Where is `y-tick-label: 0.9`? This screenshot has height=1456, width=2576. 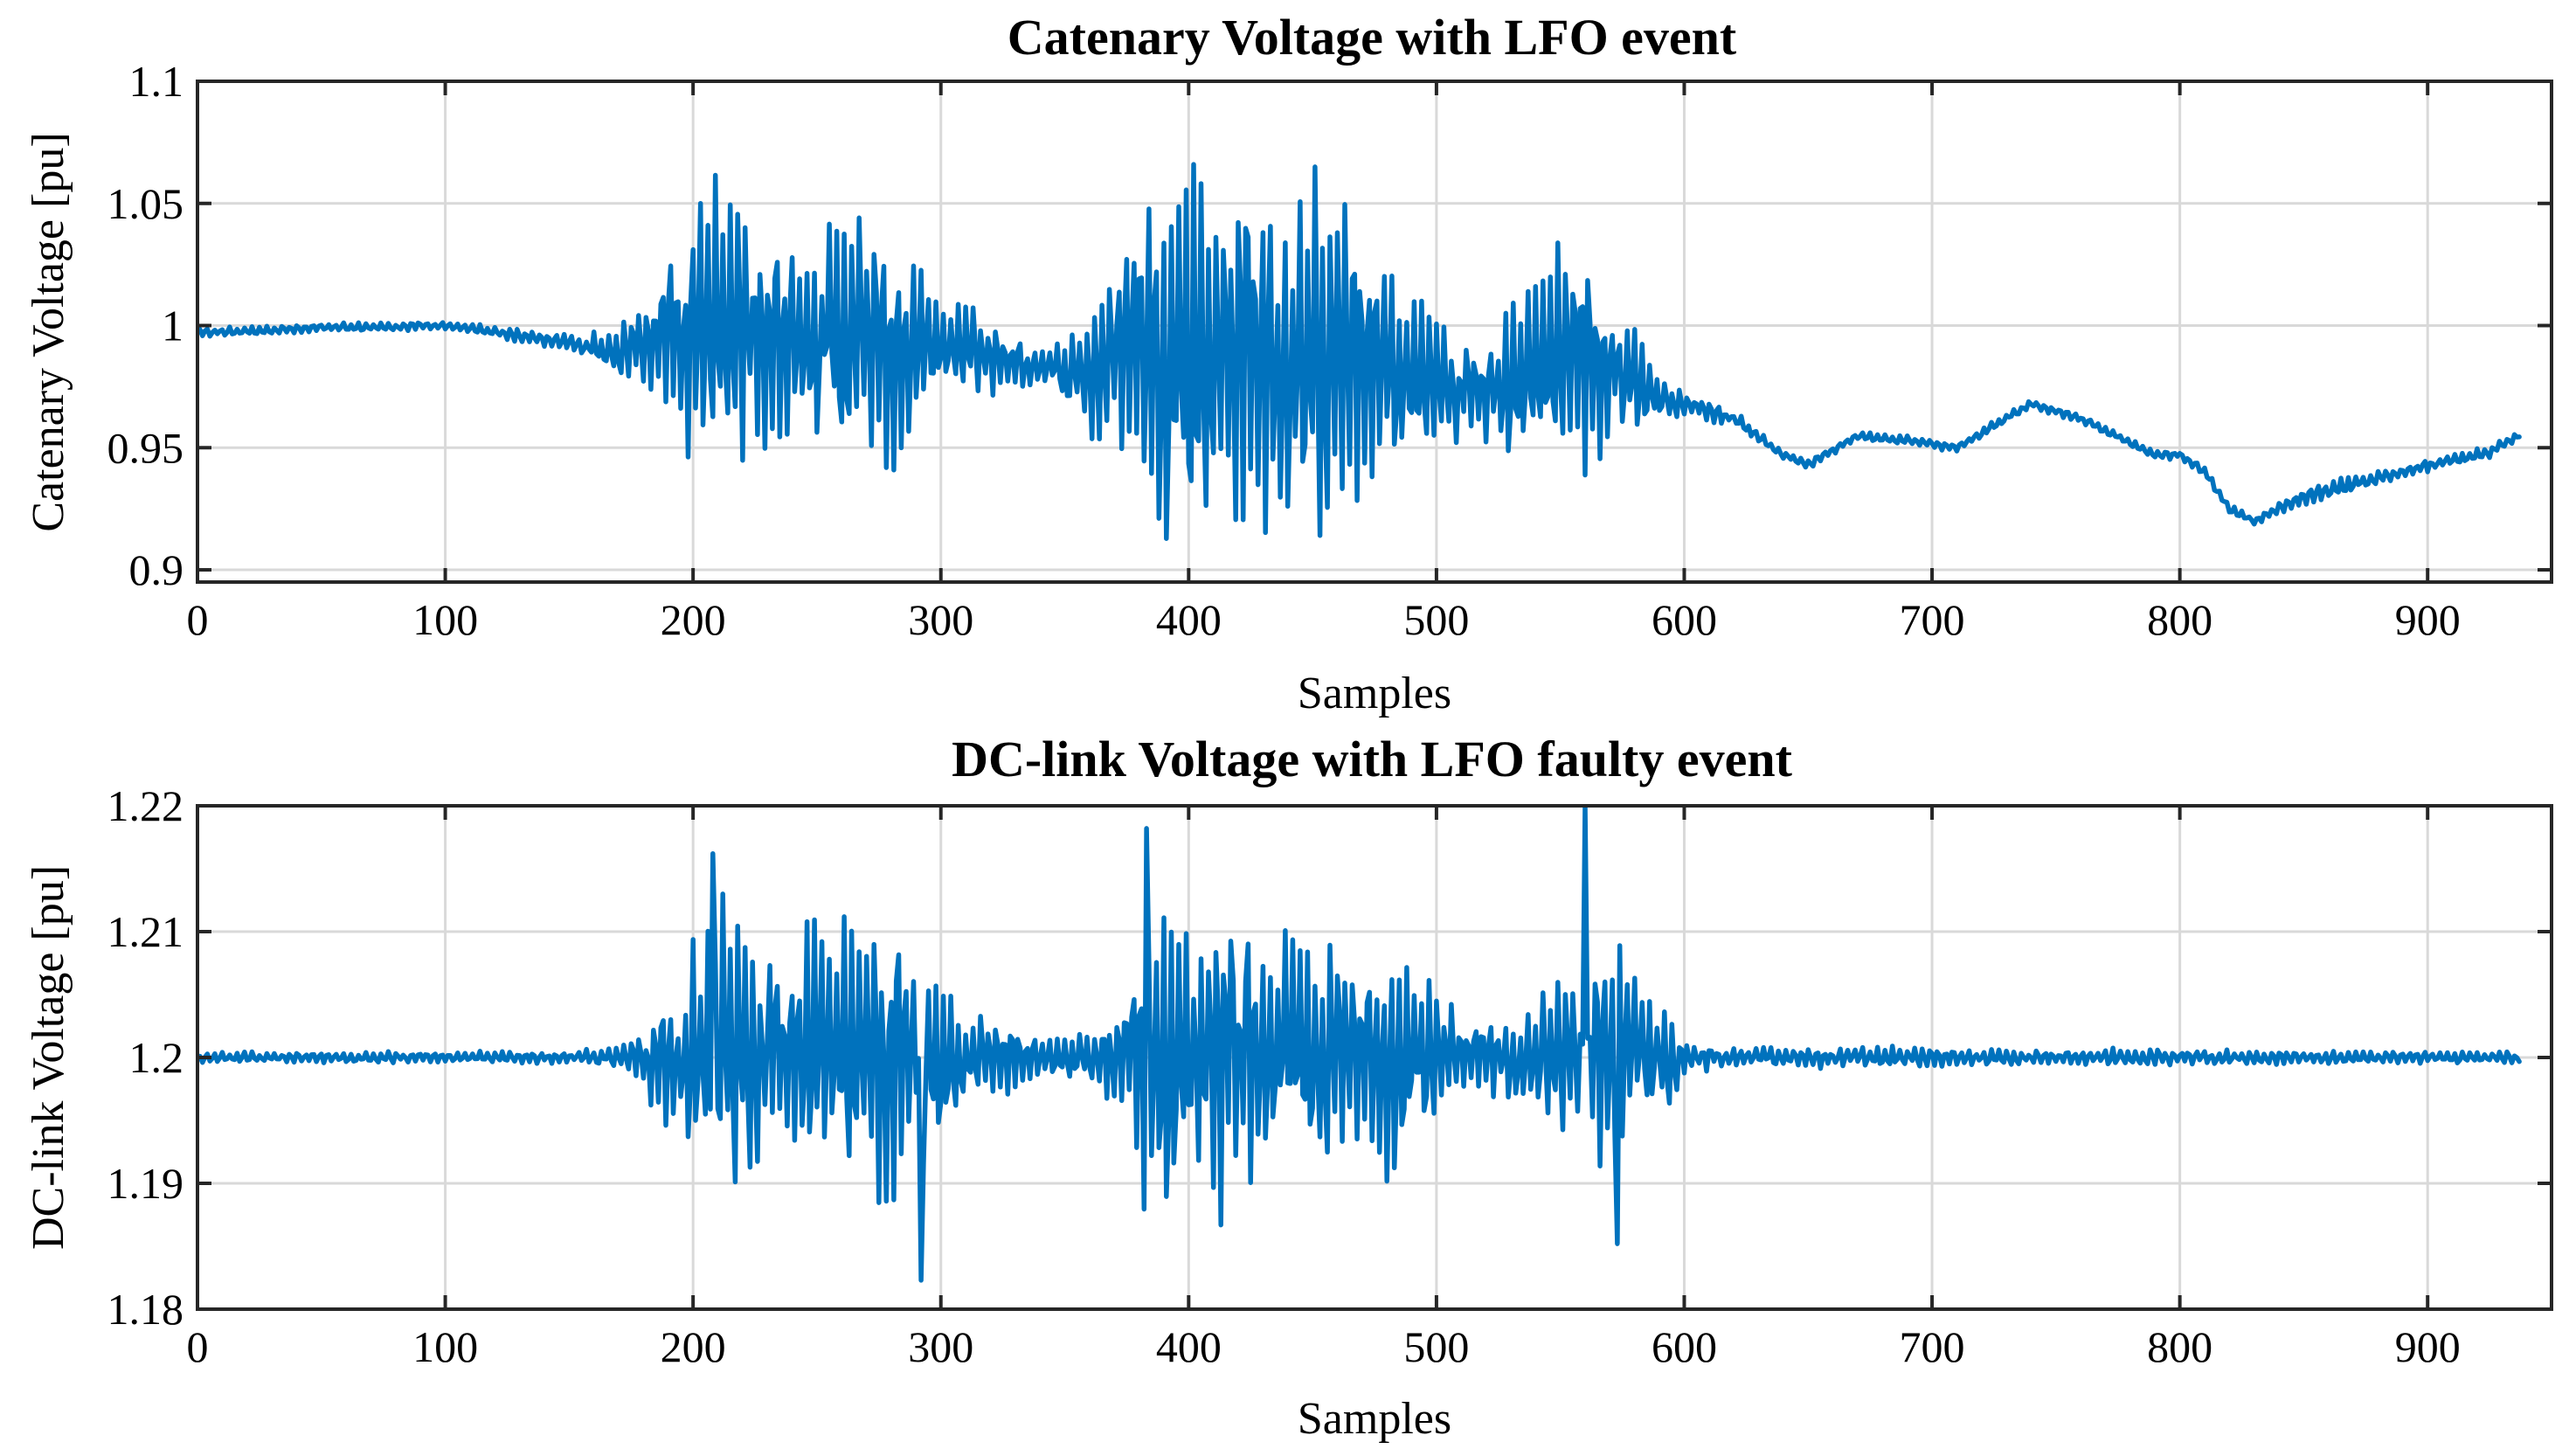 y-tick-label: 0.9 is located at coordinates (156, 569).